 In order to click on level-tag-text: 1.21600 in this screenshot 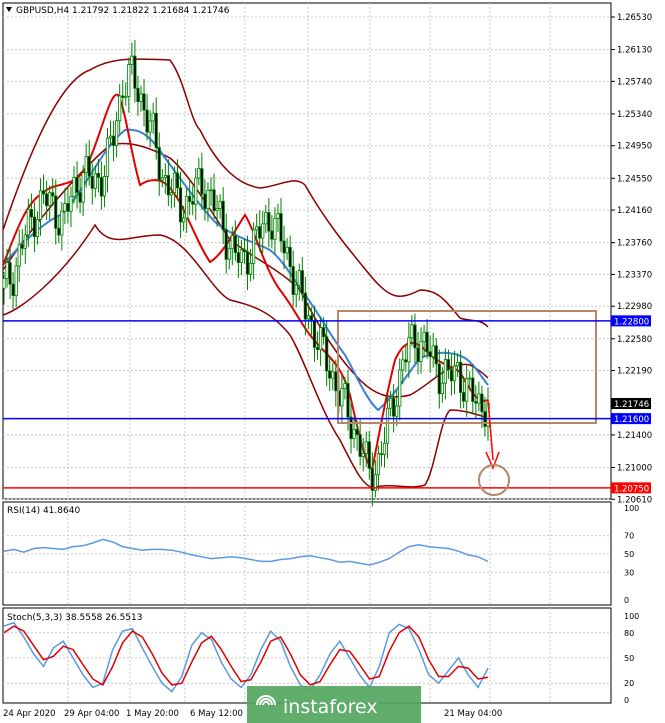, I will do `click(631, 420)`.